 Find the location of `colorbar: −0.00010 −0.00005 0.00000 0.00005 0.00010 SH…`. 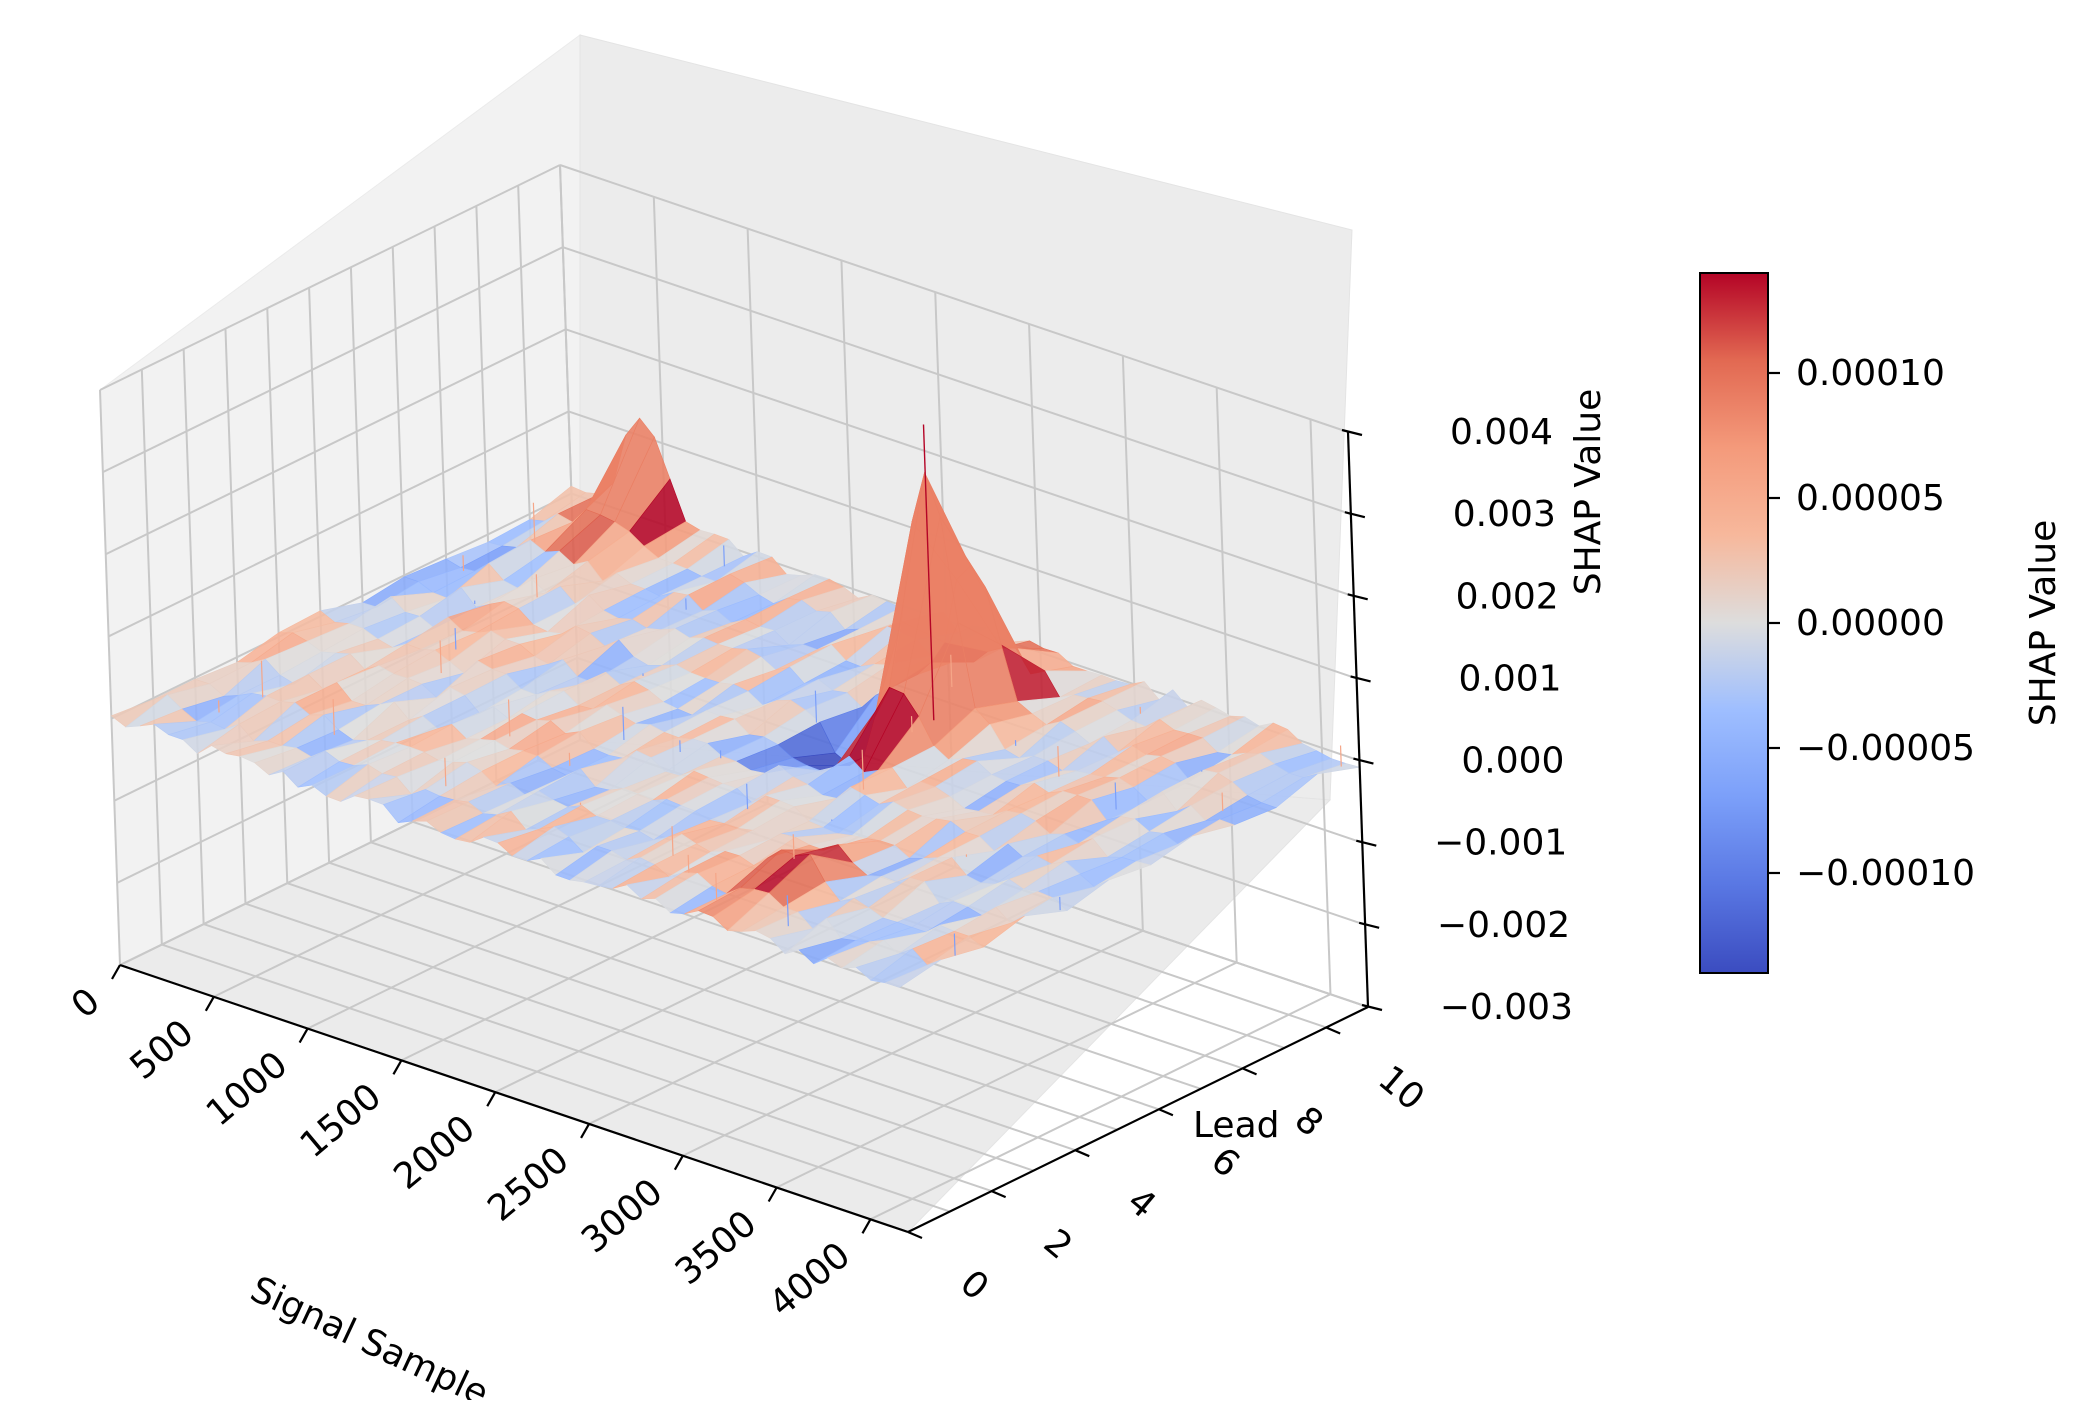

colorbar: −0.00010 −0.00005 0.00000 0.00005 0.00010 SH… is located at coordinates (1882, 623).